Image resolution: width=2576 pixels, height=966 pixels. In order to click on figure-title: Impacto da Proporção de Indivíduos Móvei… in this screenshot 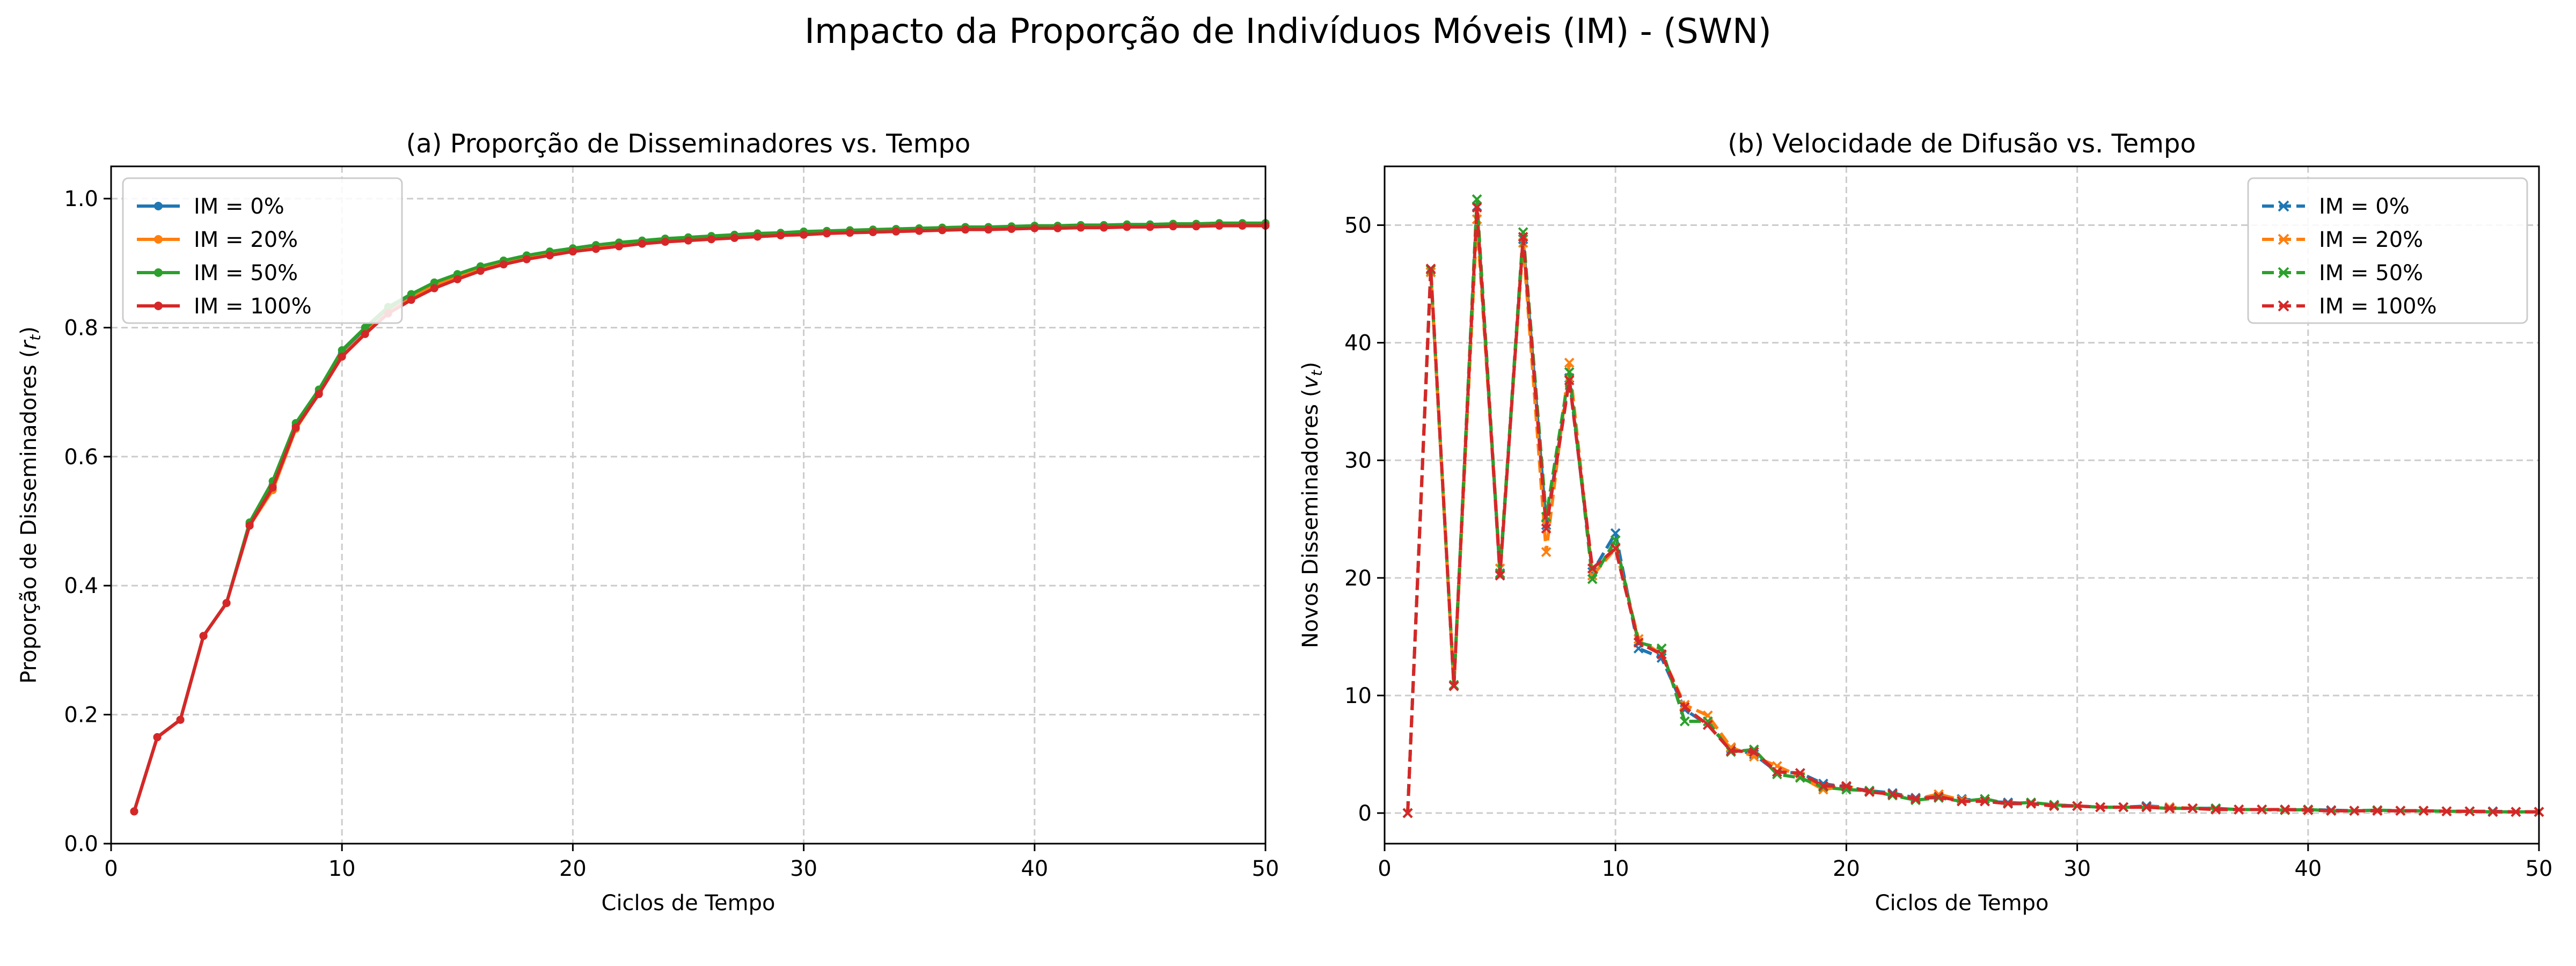, I will do `click(1288, 32)`.